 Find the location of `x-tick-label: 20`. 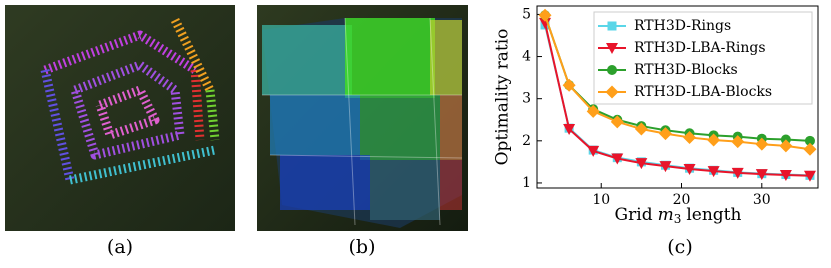

x-tick-label: 20 is located at coordinates (682, 200).